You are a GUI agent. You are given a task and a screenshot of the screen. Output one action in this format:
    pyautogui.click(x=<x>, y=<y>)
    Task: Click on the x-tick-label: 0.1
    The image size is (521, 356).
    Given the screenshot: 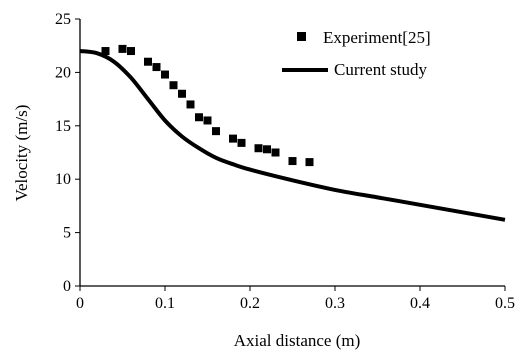 What is the action you would take?
    pyautogui.click(x=165, y=303)
    